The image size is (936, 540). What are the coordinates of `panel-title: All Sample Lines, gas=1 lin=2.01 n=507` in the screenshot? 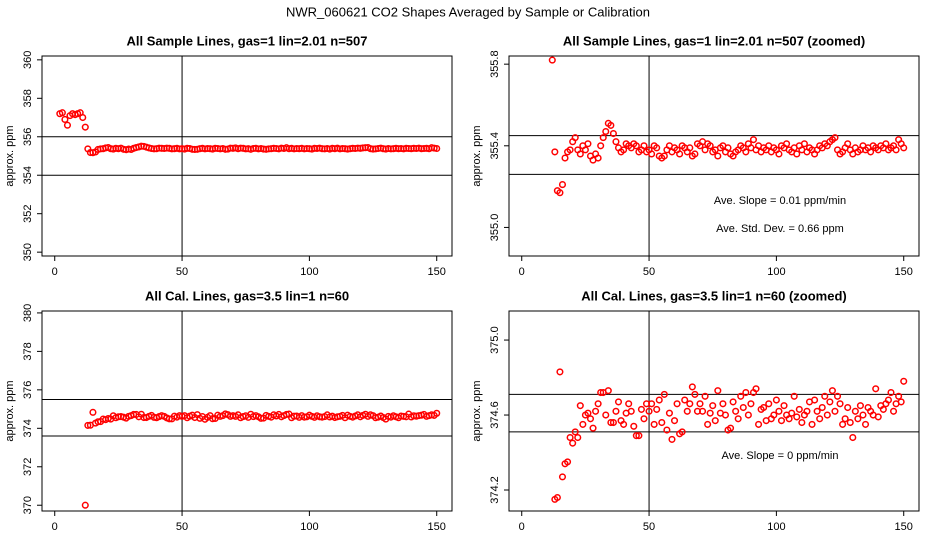 It's located at (247, 40).